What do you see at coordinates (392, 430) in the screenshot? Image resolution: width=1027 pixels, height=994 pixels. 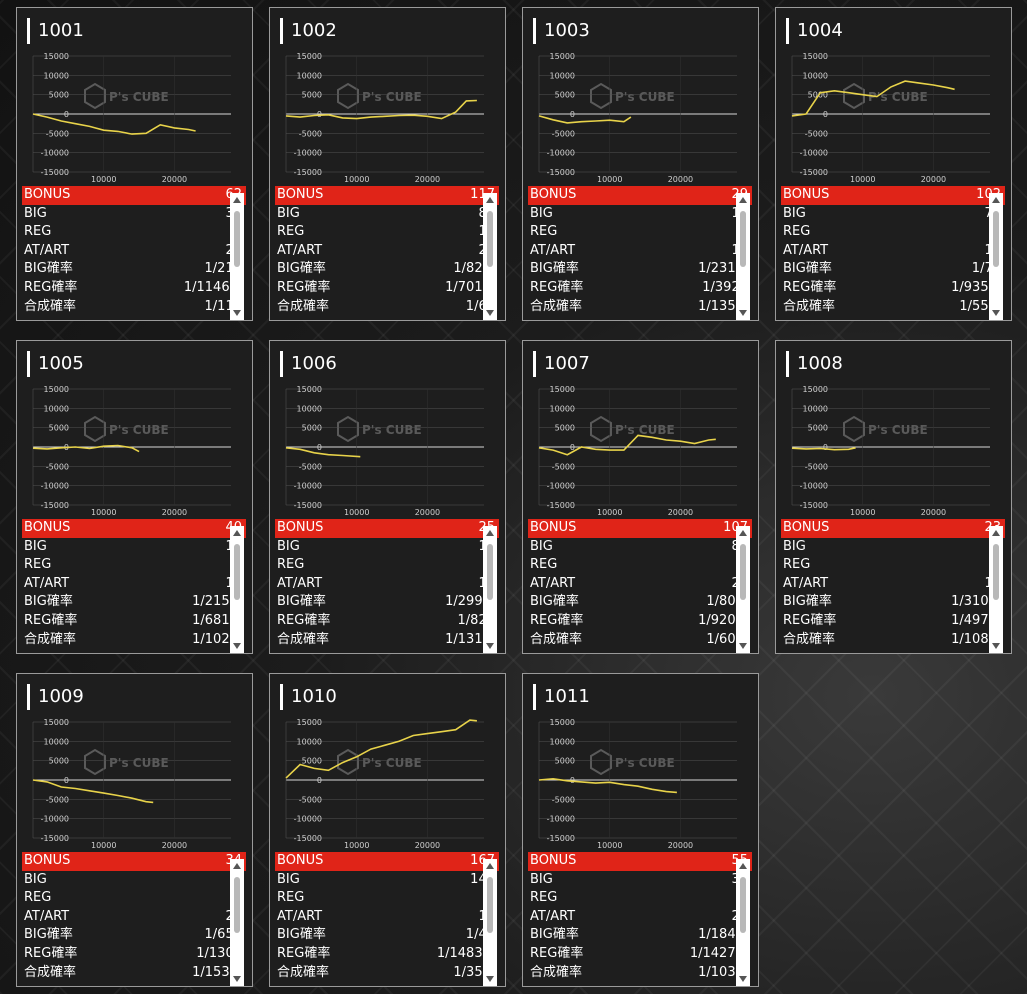 I see `watermark-brand: P's CUBE` at bounding box center [392, 430].